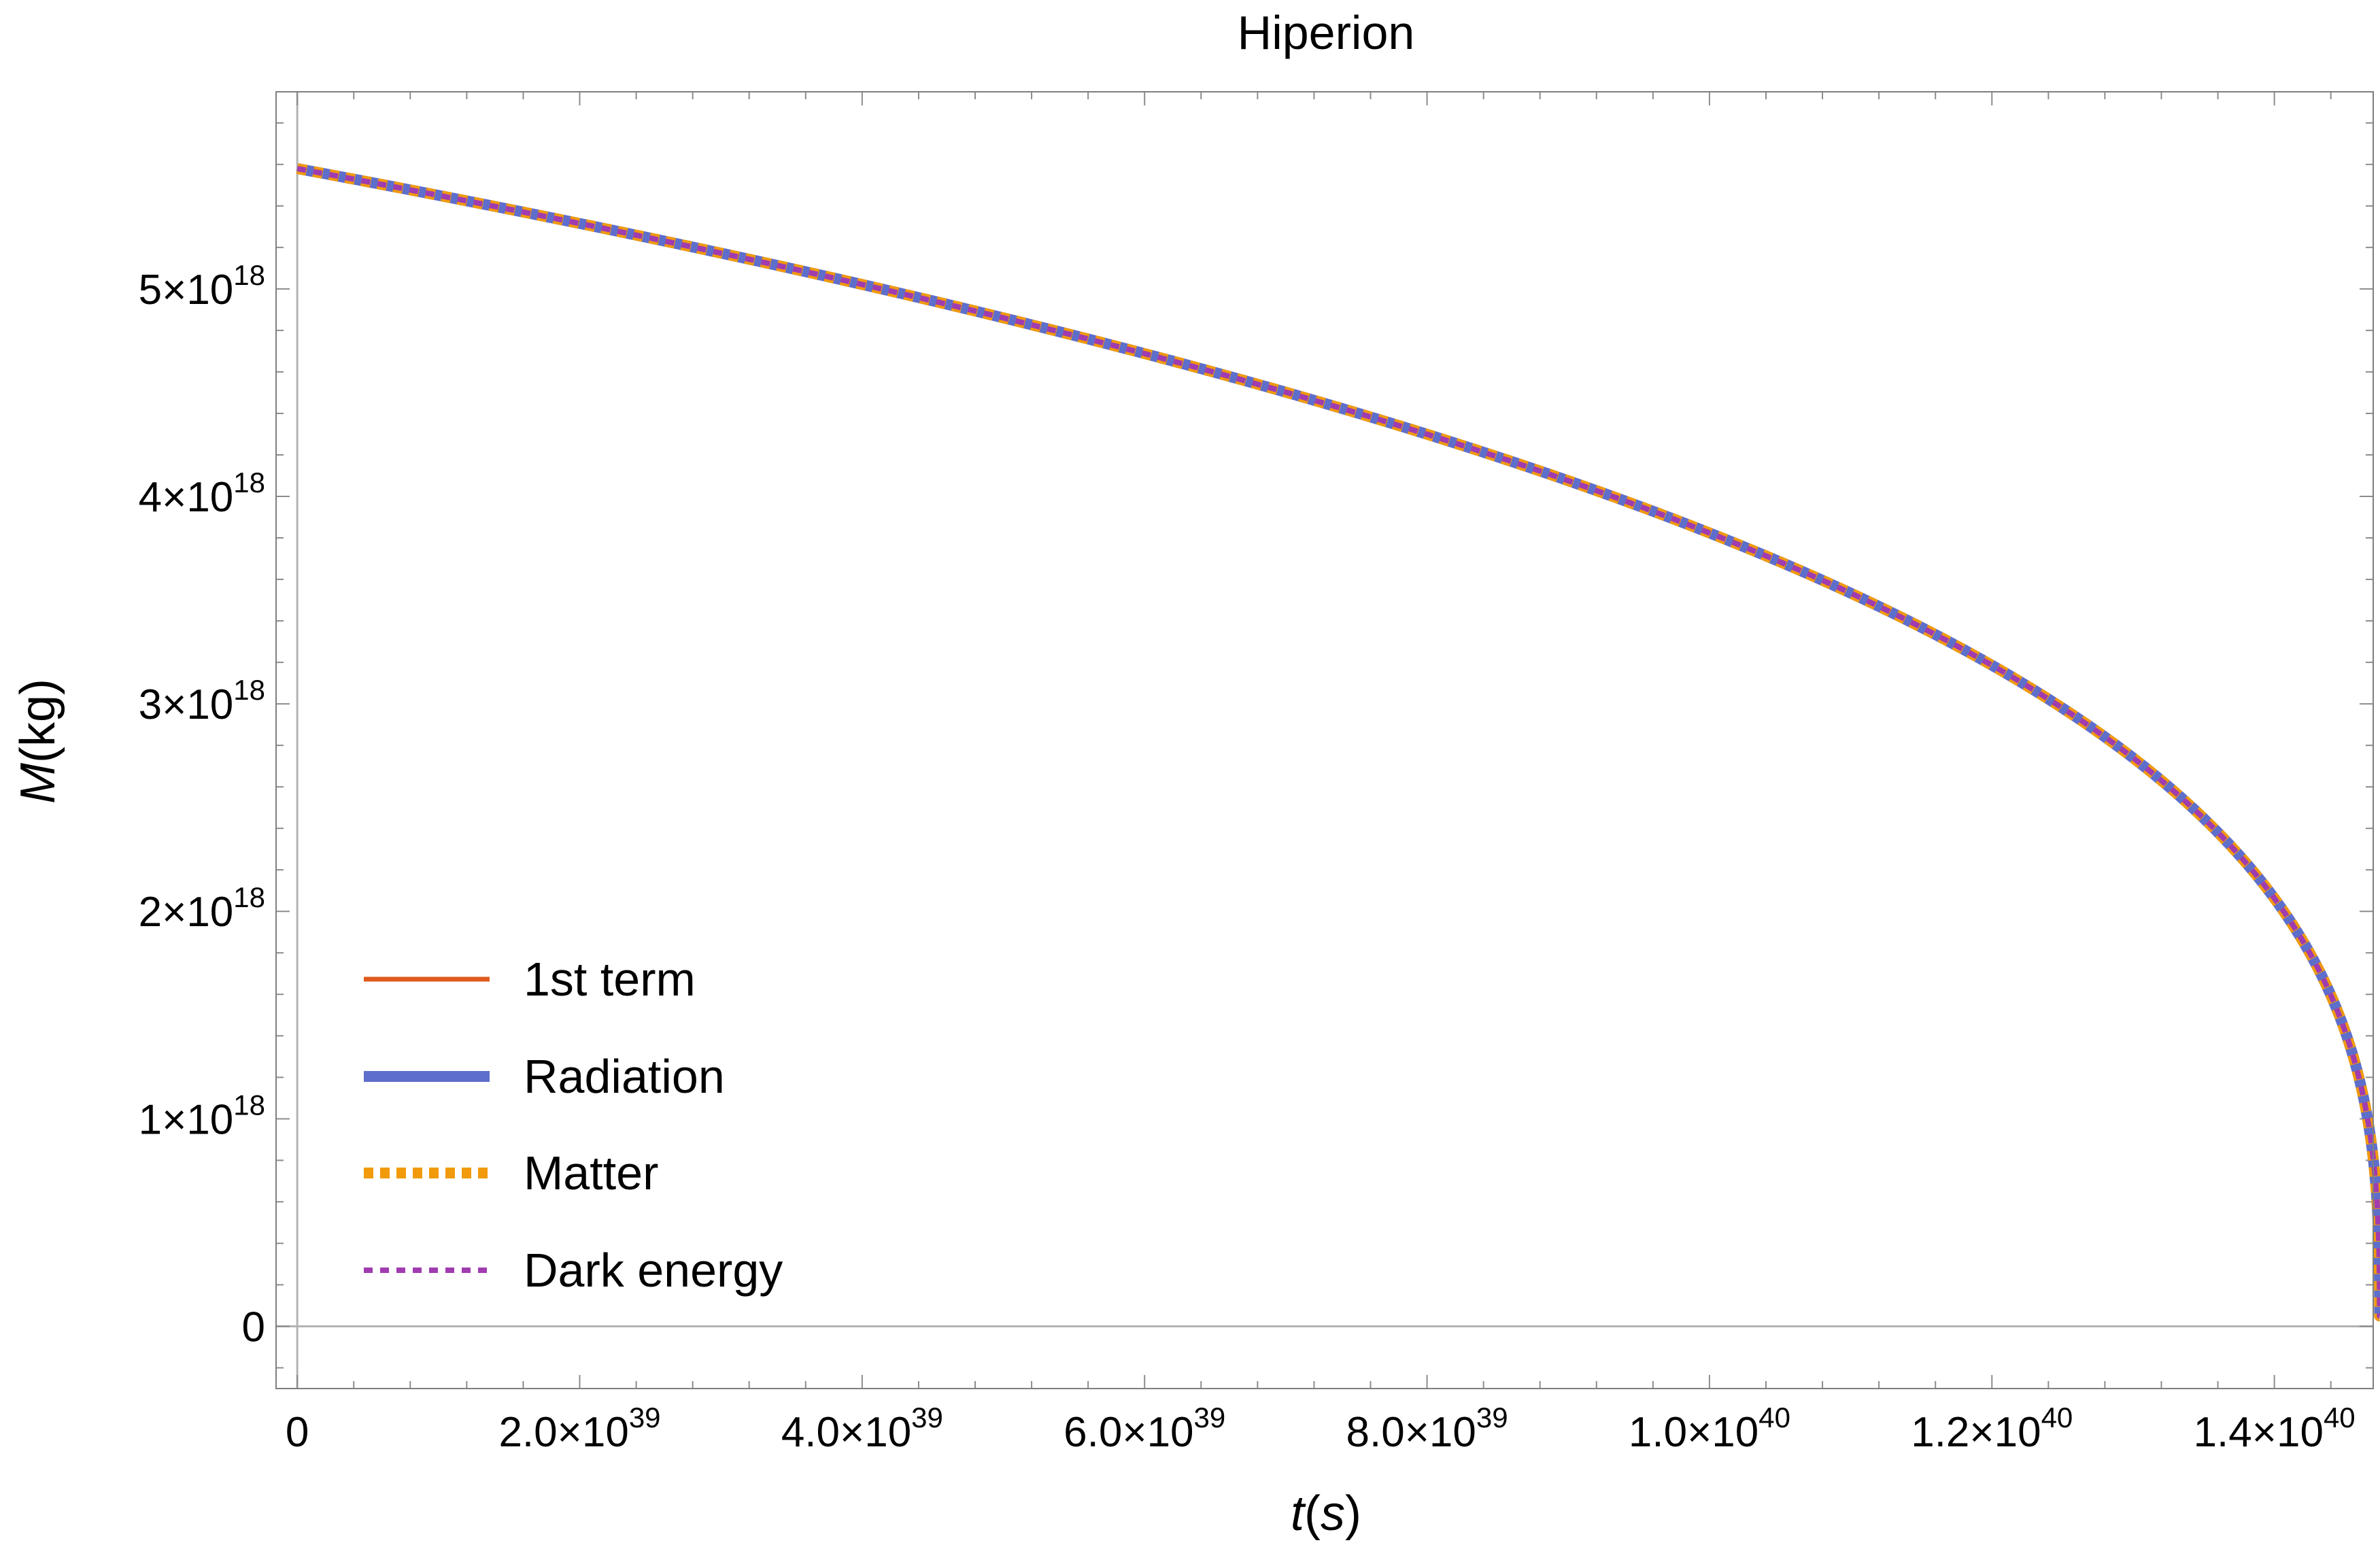  I want to click on y-tick-label-mantissa: 1×10, so click(187, 1120).